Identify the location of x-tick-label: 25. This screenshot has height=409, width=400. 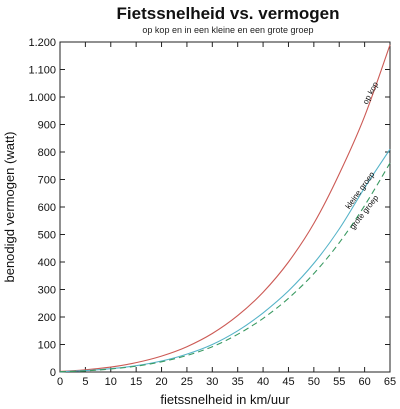
(187, 382).